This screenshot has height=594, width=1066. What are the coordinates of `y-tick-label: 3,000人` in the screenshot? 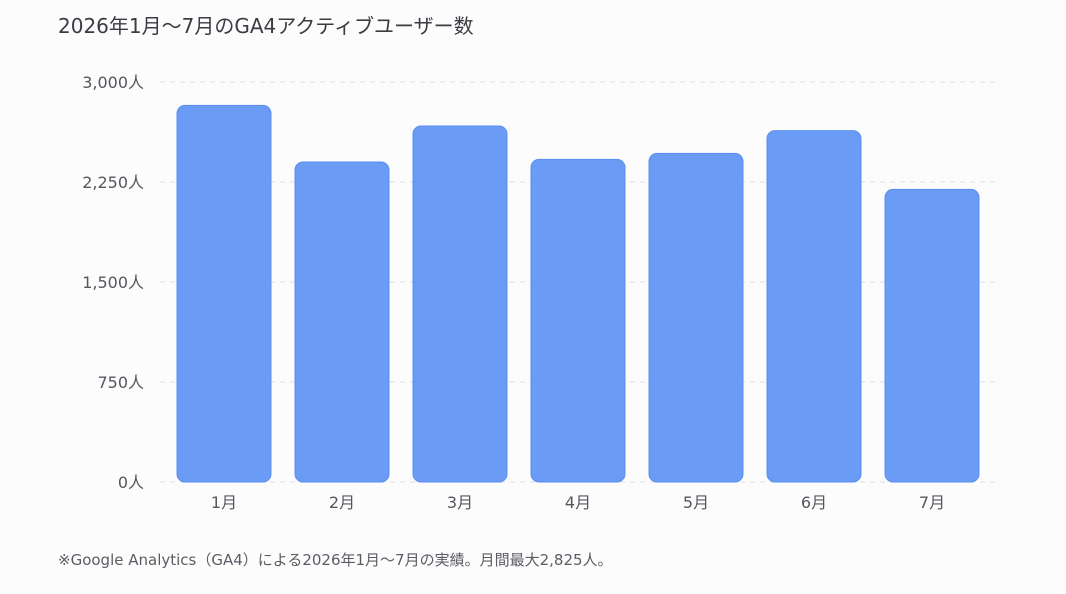 It's located at (113, 82).